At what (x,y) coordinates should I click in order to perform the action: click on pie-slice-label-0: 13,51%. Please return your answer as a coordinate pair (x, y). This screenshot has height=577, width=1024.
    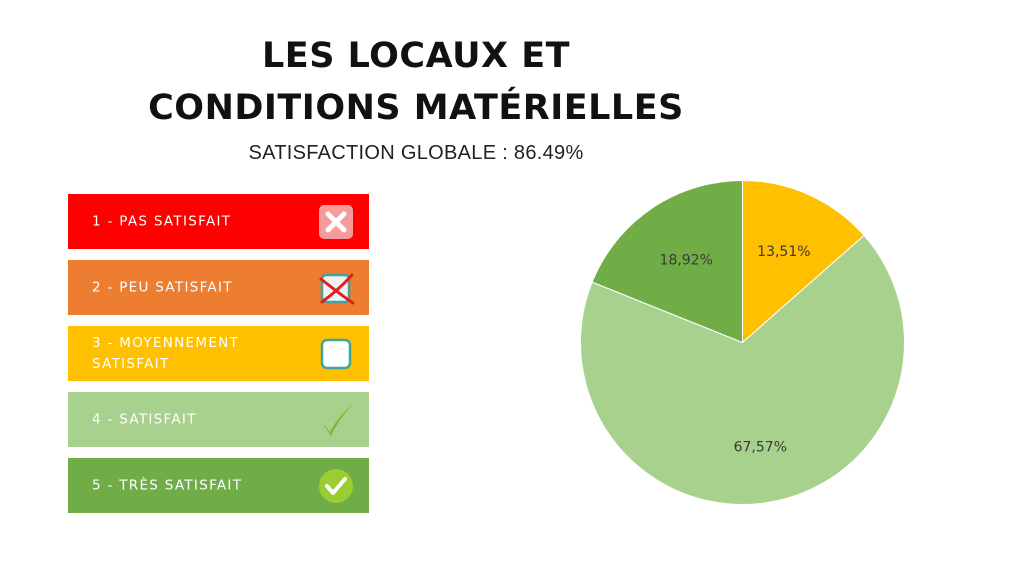
    Looking at the image, I should click on (783, 252).